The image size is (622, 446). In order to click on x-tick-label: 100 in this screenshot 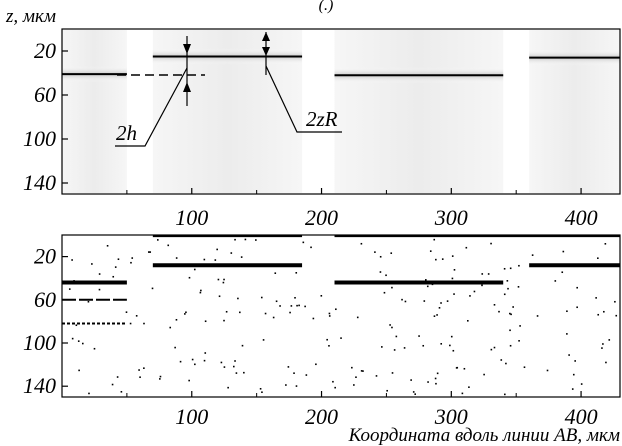, I will do `click(191, 217)`.